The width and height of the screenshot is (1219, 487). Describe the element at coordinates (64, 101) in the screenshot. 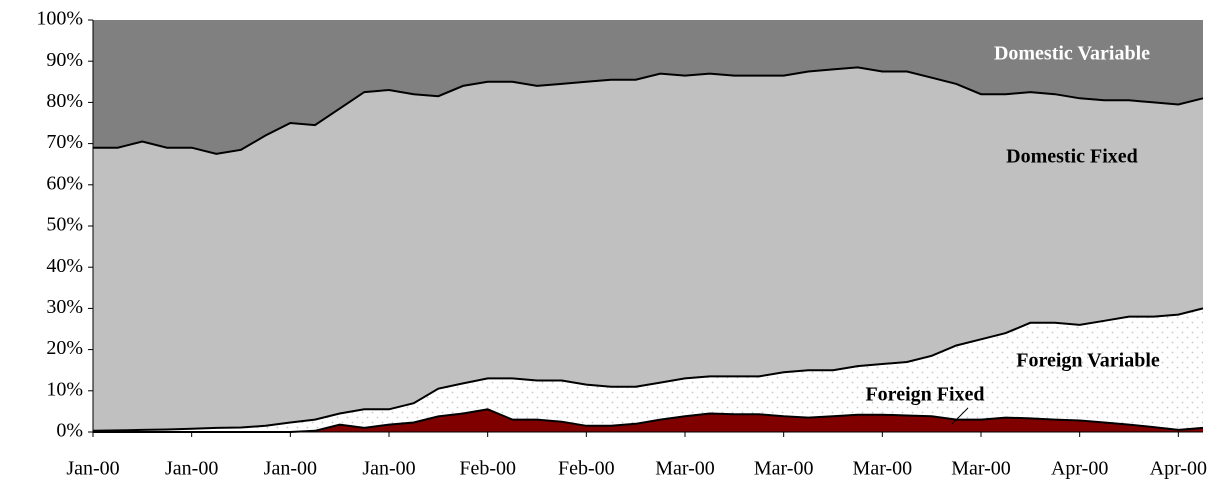

I see `y-tick-label: 80%` at that location.